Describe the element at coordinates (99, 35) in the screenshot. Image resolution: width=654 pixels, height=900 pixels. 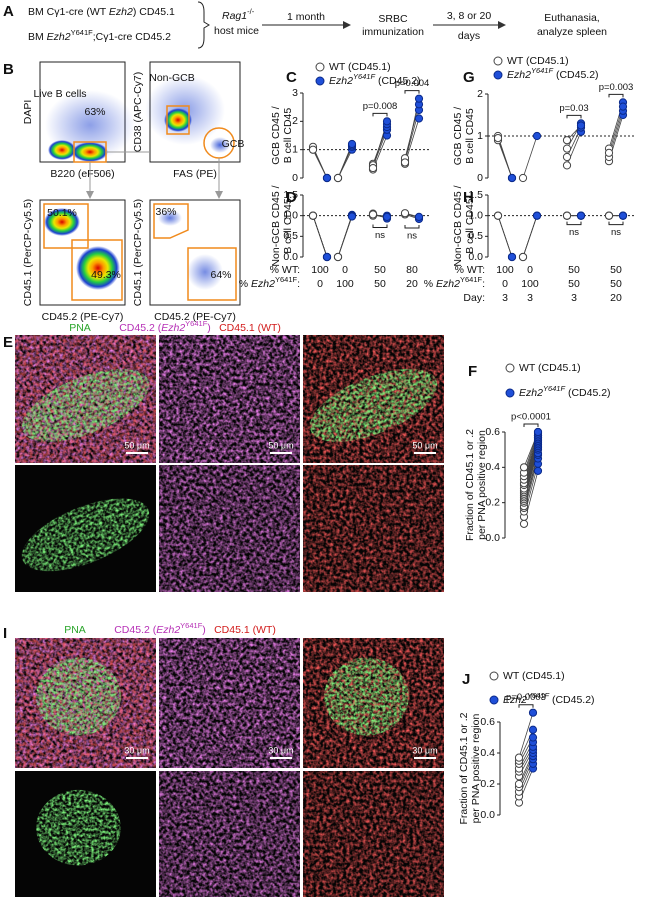
I see `donor-text: BM Ezh2Y641F;Cγ1-cre CD45.2` at that location.